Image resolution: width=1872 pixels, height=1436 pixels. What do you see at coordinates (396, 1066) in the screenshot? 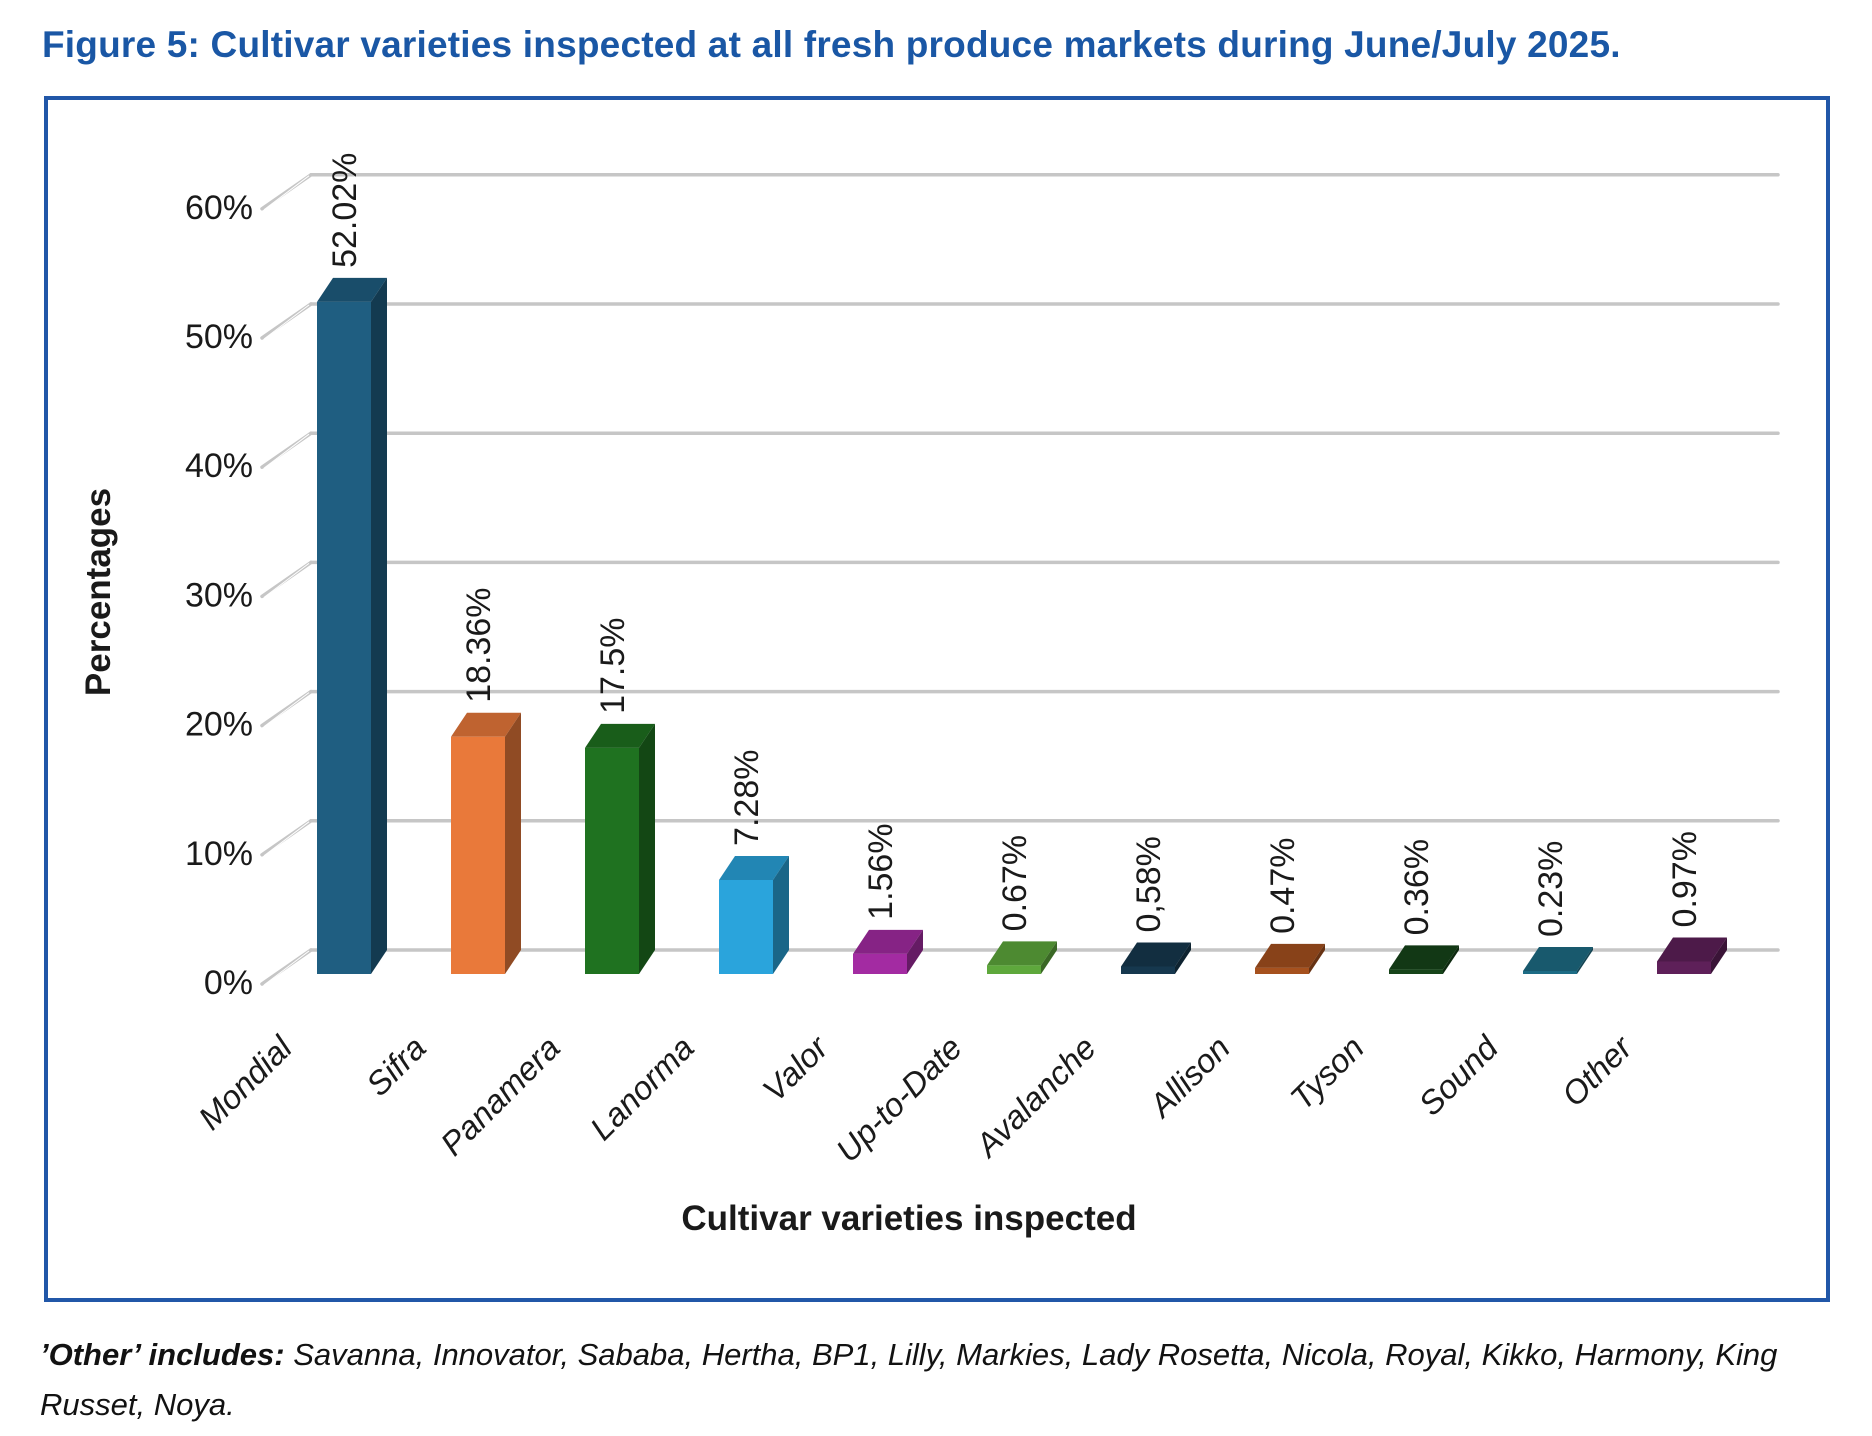
I see `svg-text: Sifra` at bounding box center [396, 1066].